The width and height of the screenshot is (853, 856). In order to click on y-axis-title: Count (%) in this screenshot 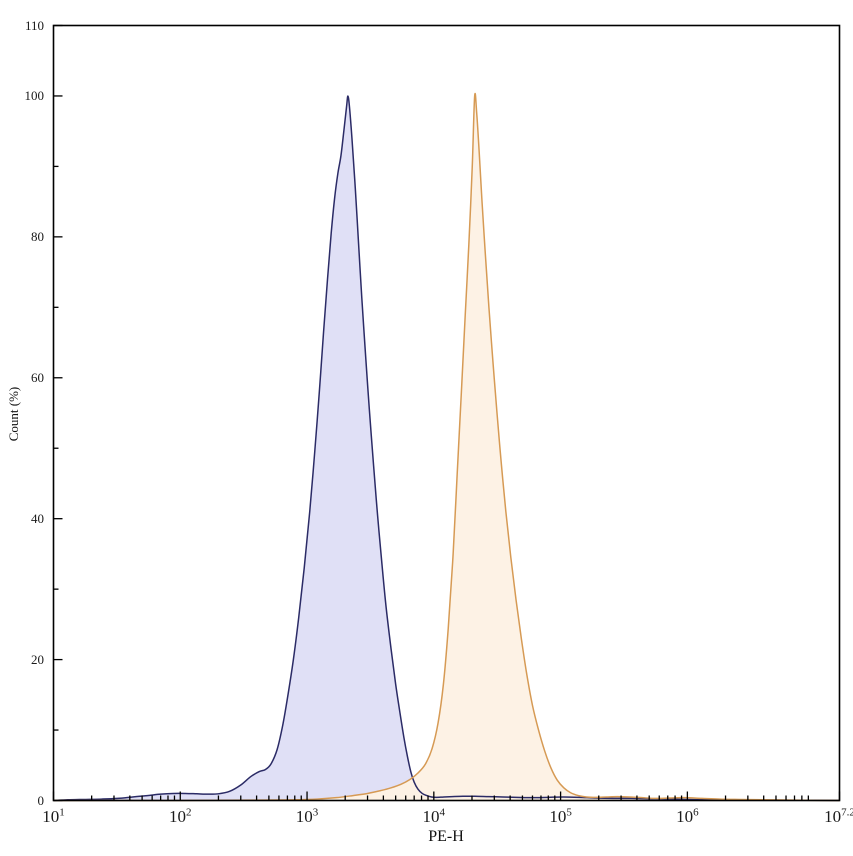, I will do `click(13, 414)`.